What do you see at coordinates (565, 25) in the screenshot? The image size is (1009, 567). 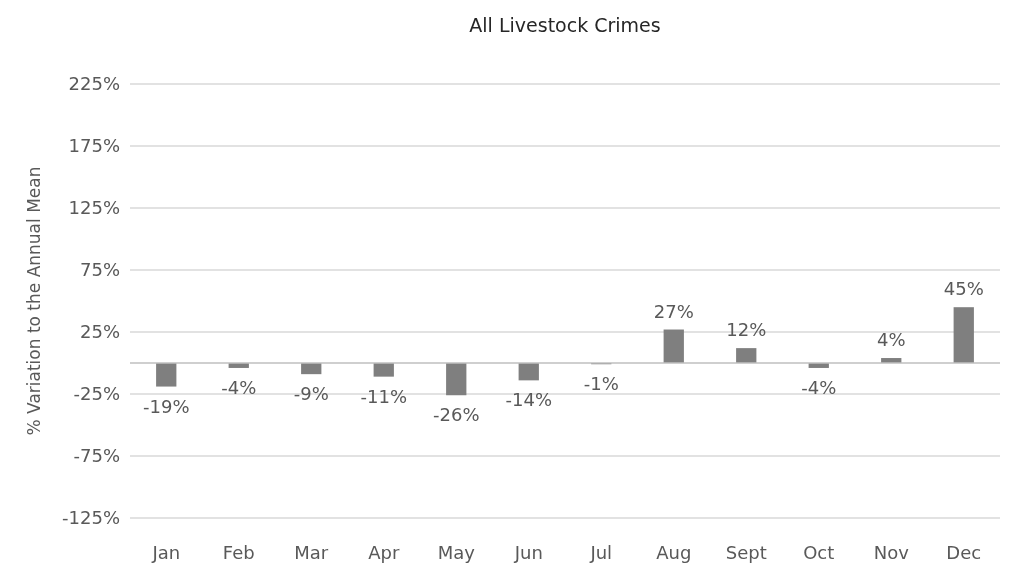 I see `chart-title: All Livestock Crimes` at bounding box center [565, 25].